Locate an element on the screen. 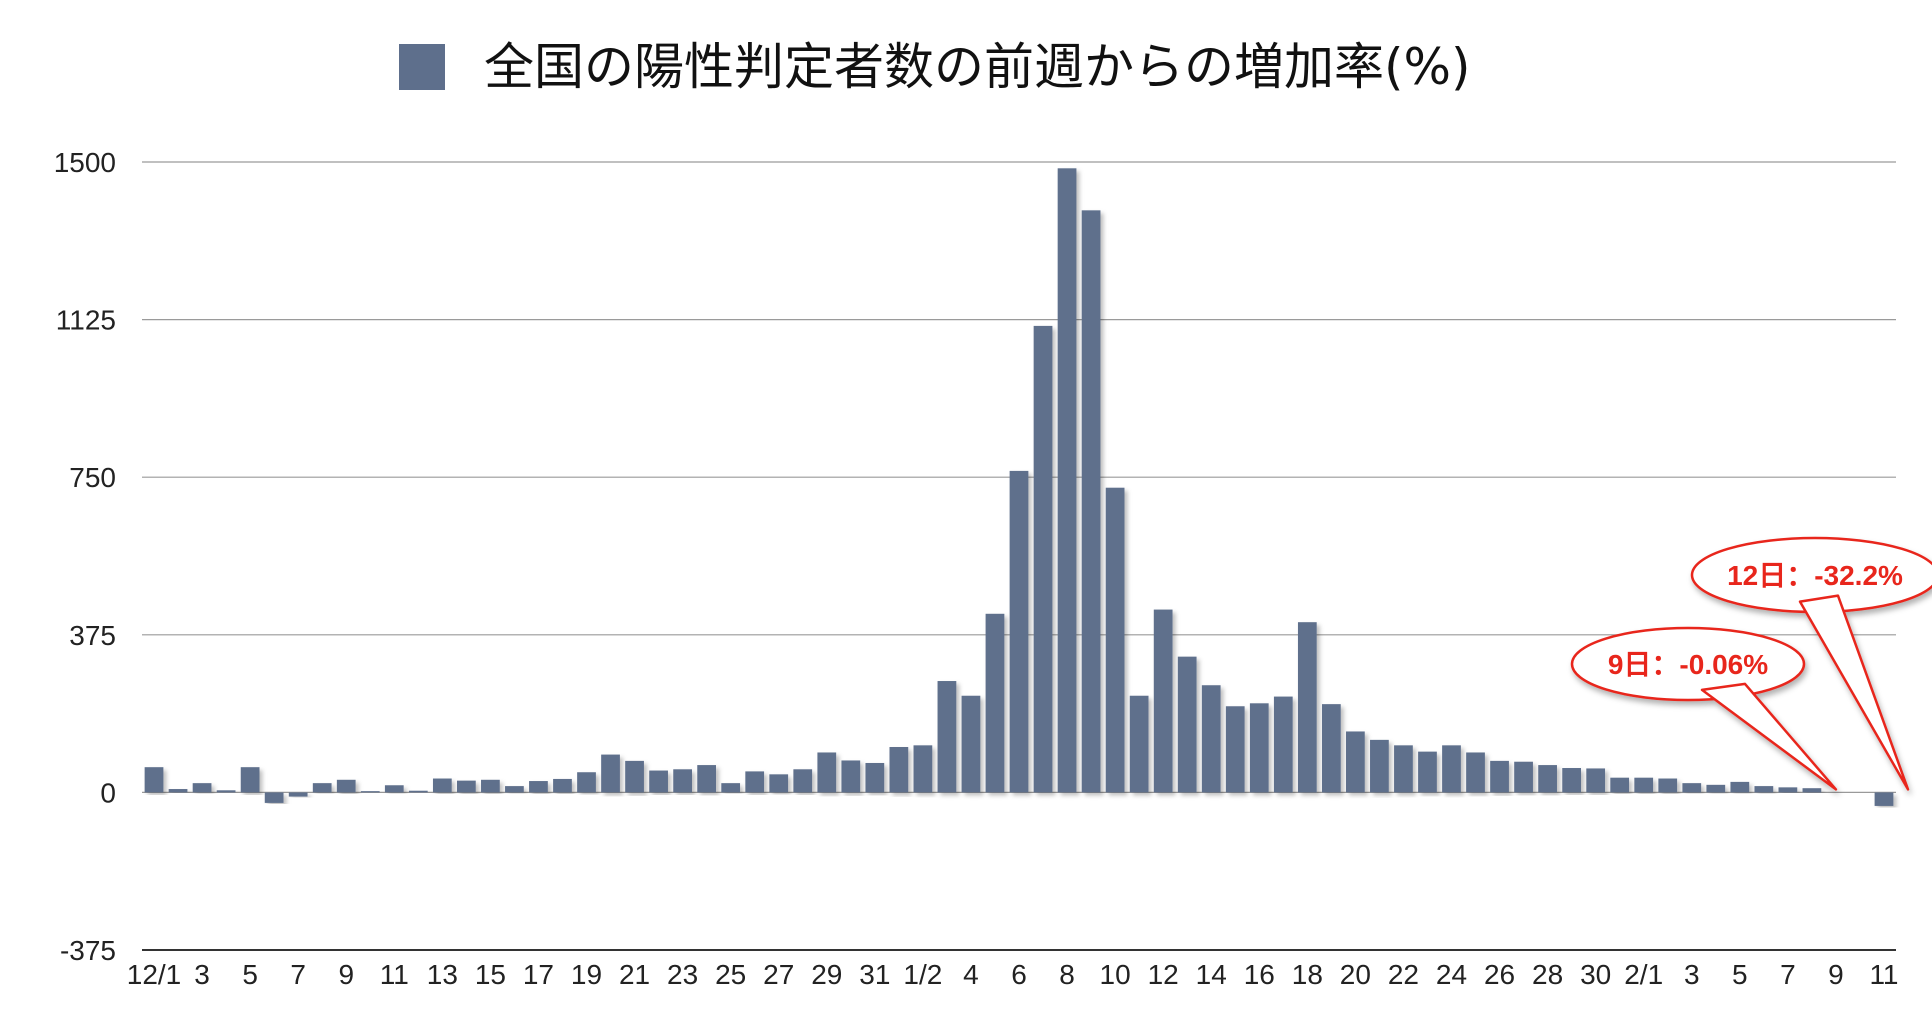 This screenshot has height=1034, width=1932. x-tick-label: 12/1 is located at coordinates (154, 974).